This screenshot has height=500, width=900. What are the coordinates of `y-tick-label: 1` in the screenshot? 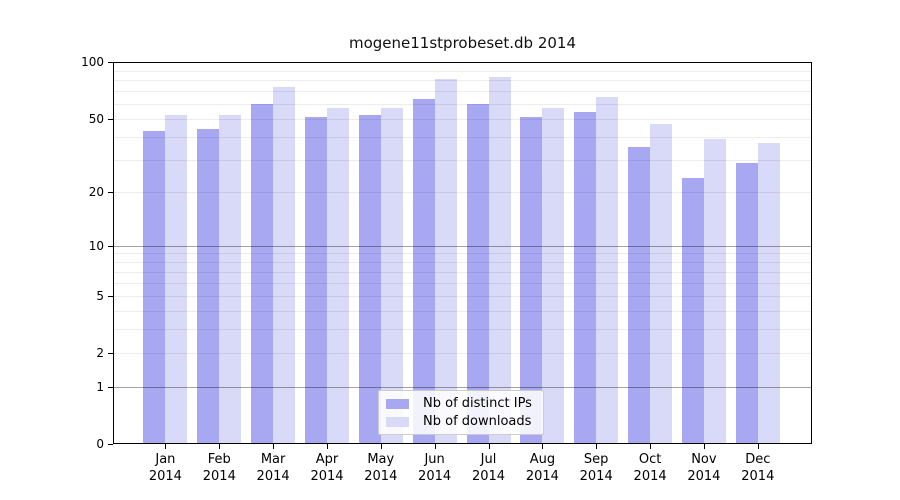 It's located at (100, 386).